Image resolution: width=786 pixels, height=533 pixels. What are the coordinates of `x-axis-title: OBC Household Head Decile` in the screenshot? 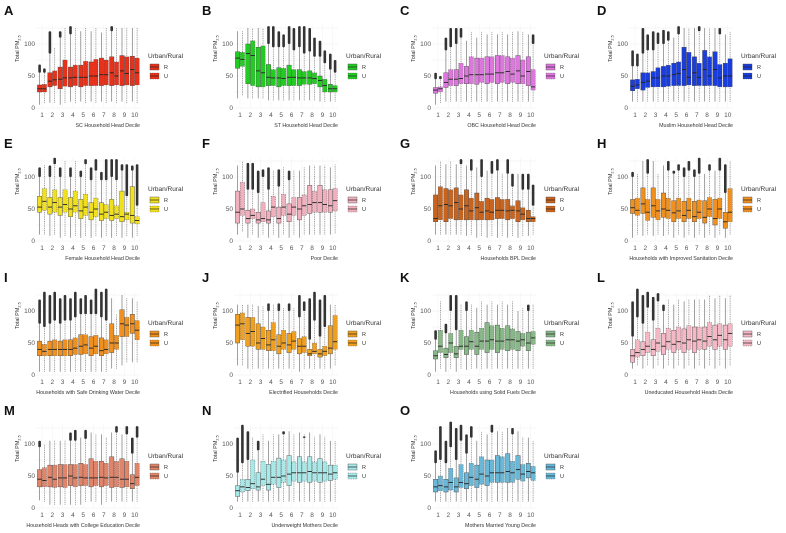 It's located at (501, 126).